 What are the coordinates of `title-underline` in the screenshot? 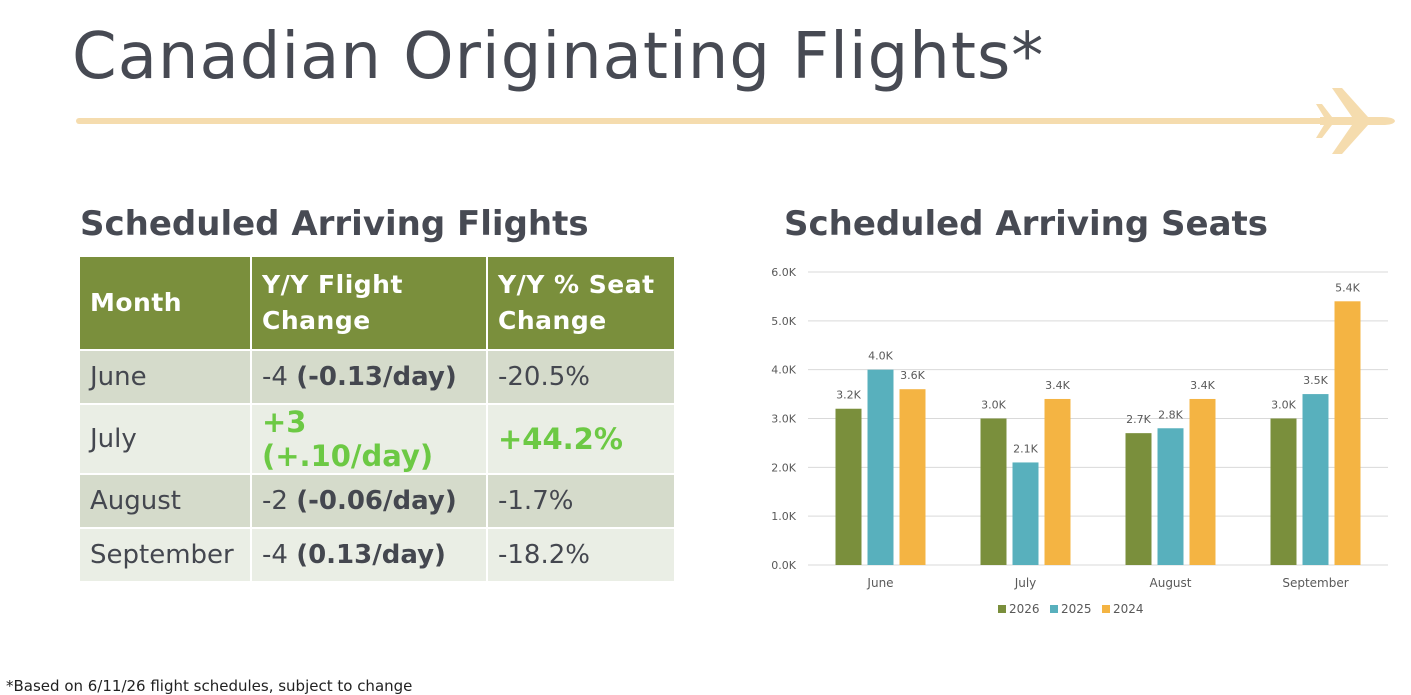 It's located at (701, 121).